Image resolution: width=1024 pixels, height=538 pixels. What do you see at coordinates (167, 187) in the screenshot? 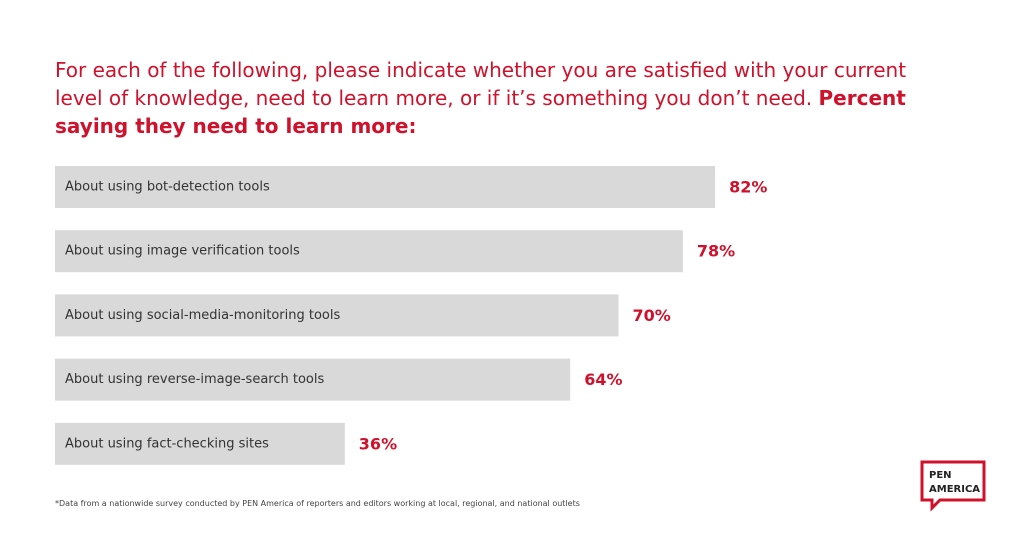
I see `category-label: About using bot-detection tools` at bounding box center [167, 187].